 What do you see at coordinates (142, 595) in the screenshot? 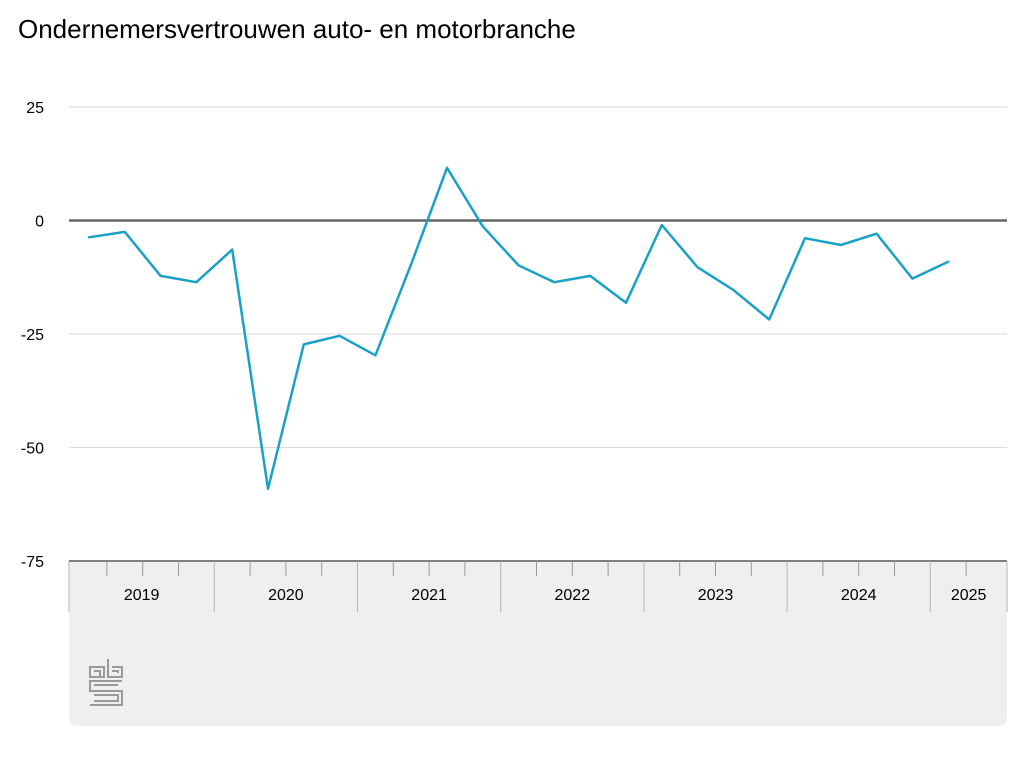
I see `x-tick-label: 2019` at bounding box center [142, 595].